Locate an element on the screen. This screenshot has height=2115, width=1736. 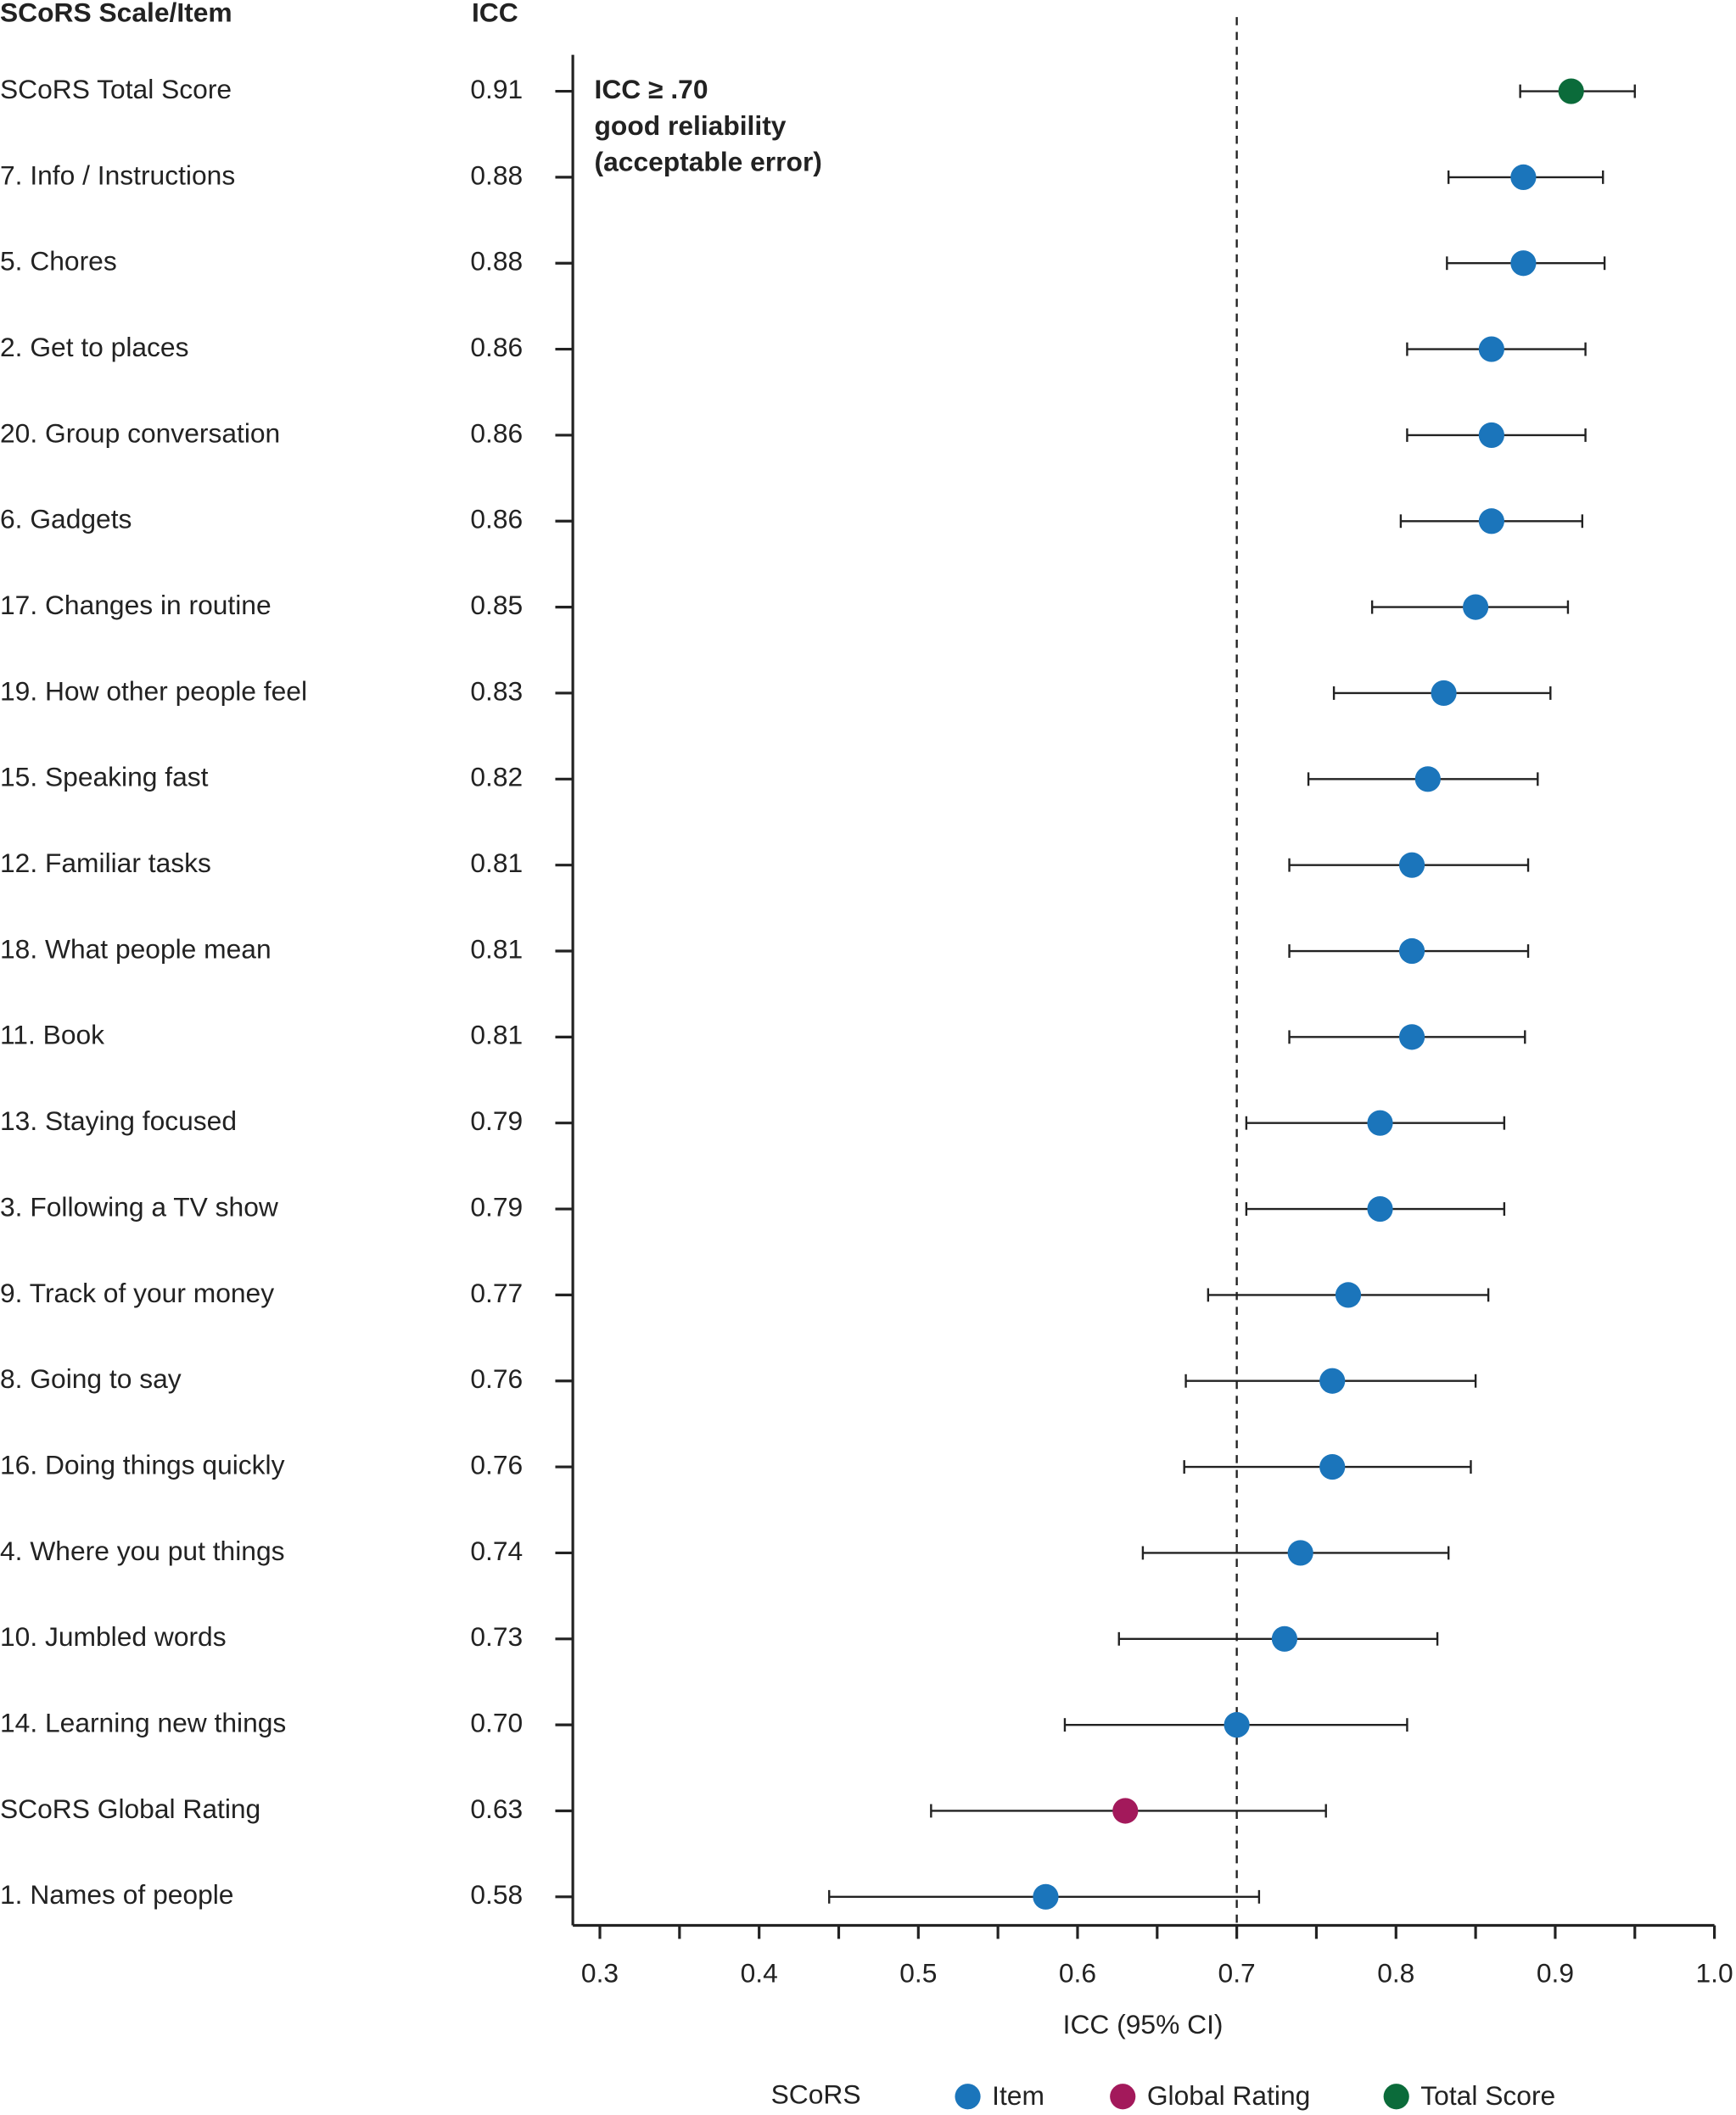
annotation: good reliability is located at coordinates (691, 125).